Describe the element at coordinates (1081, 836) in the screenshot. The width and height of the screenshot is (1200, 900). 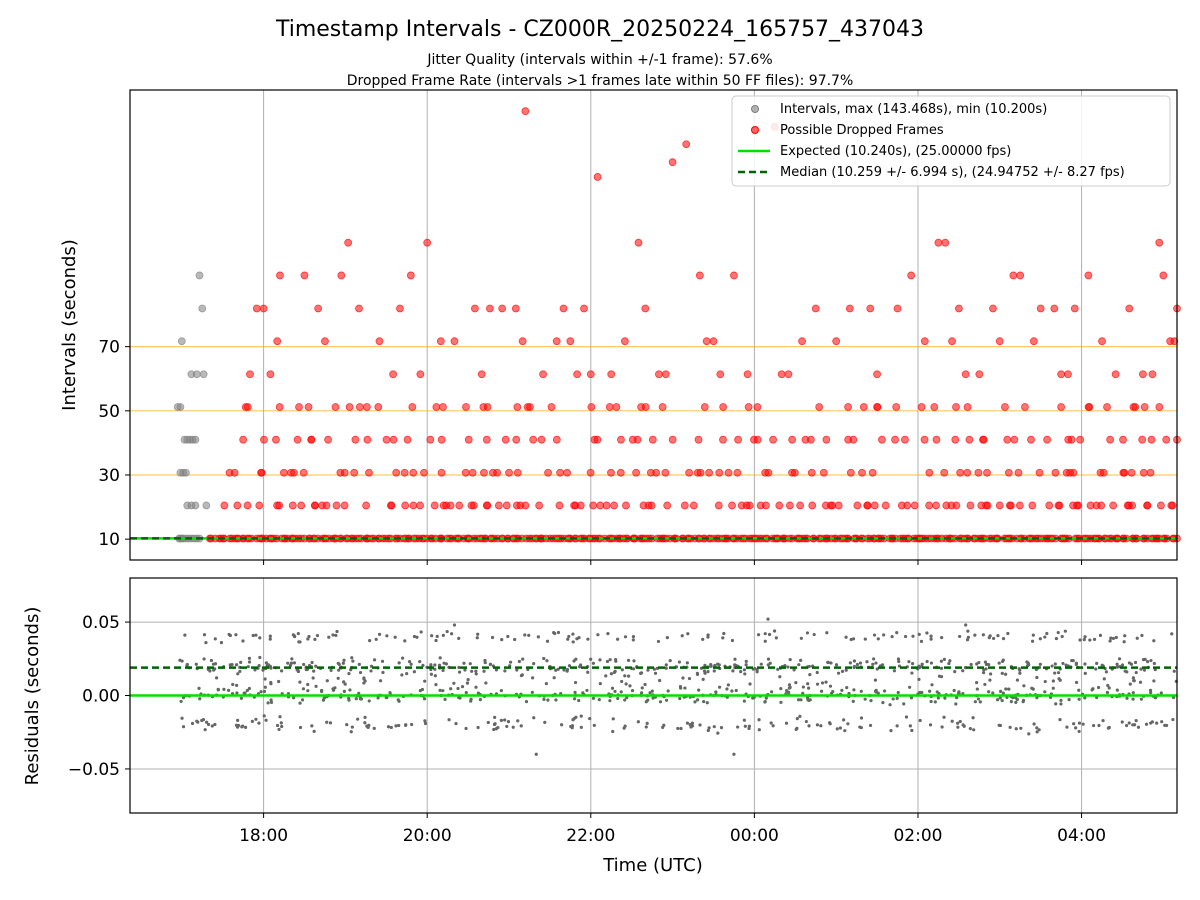
I see `x-tick-label: 04:00` at that location.